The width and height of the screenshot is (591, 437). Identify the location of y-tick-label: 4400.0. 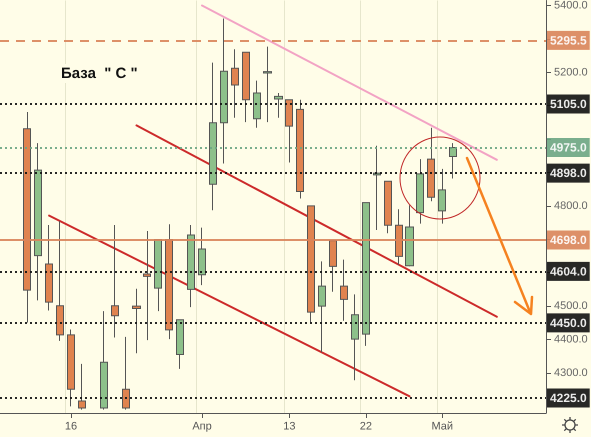
(571, 340).